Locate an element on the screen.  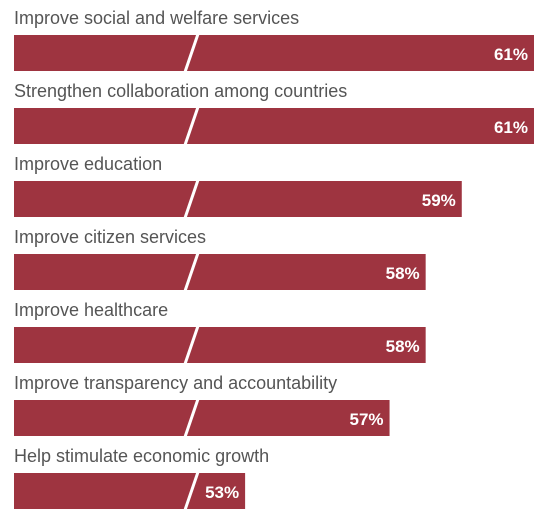
category-label: Help stimulate economic growth is located at coordinates (141, 456).